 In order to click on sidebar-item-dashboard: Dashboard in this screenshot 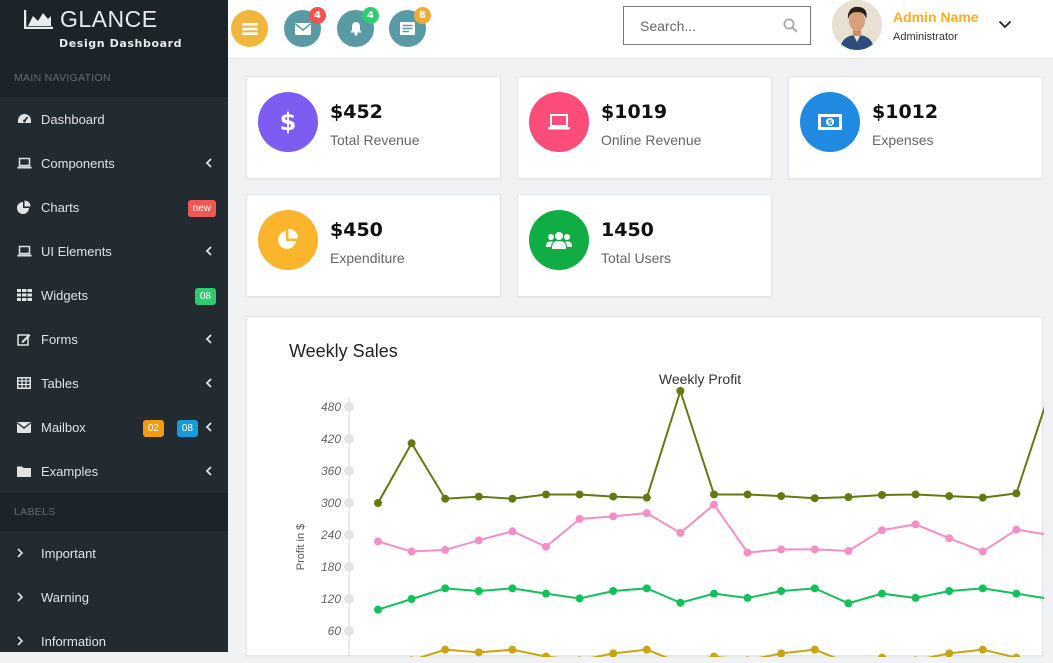, I will do `click(114, 119)`.